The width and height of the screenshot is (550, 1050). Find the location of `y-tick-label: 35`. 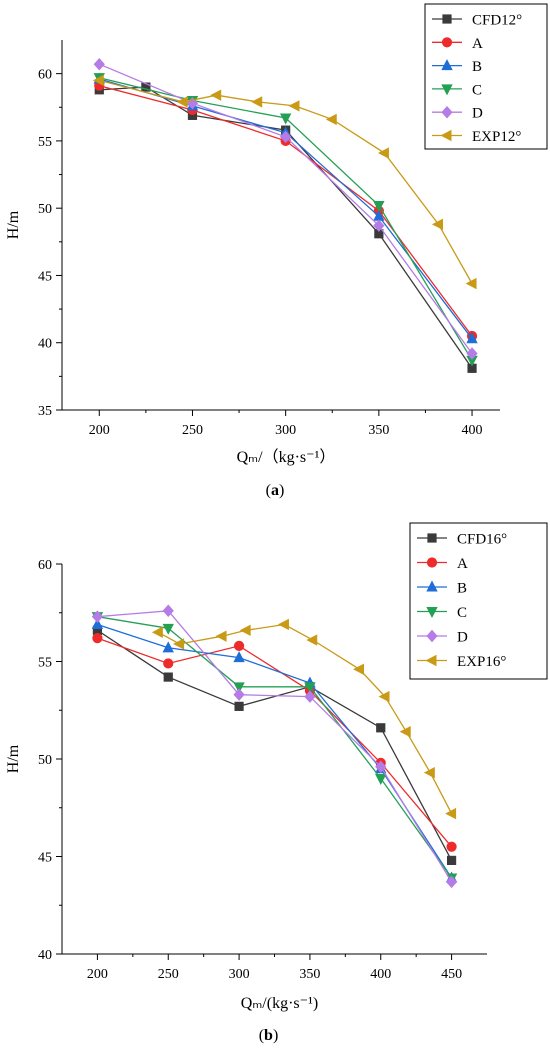

y-tick-label: 35 is located at coordinates (45, 411).